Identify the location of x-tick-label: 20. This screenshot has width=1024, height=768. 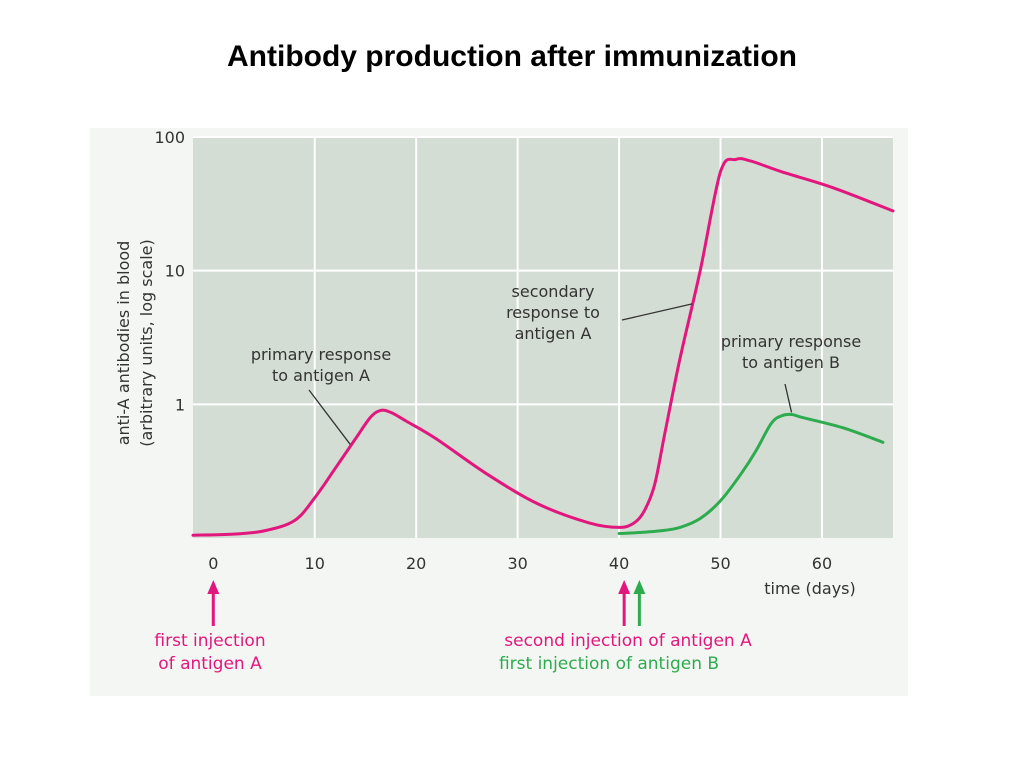
(416, 563).